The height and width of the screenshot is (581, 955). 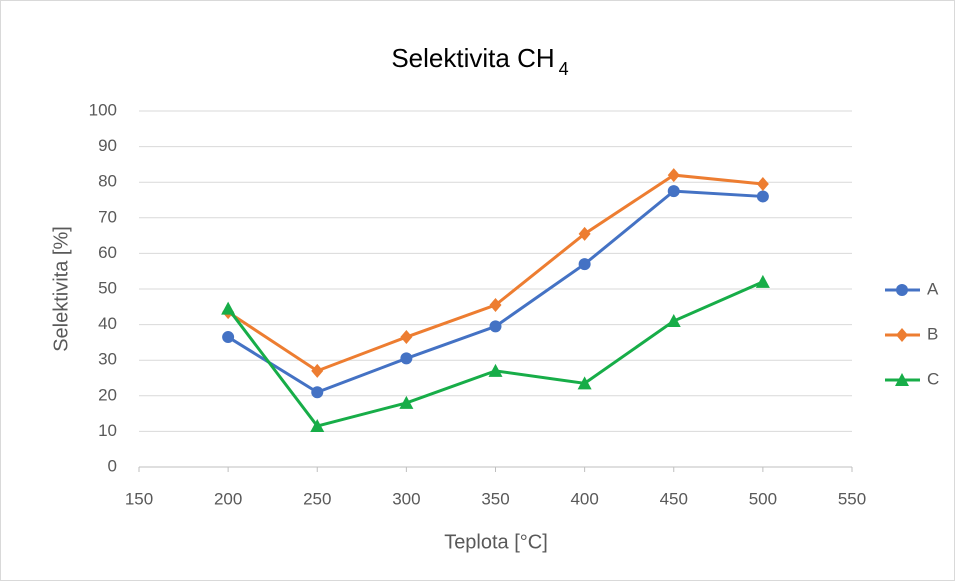 I want to click on x-tick-label: 500, so click(x=763, y=498).